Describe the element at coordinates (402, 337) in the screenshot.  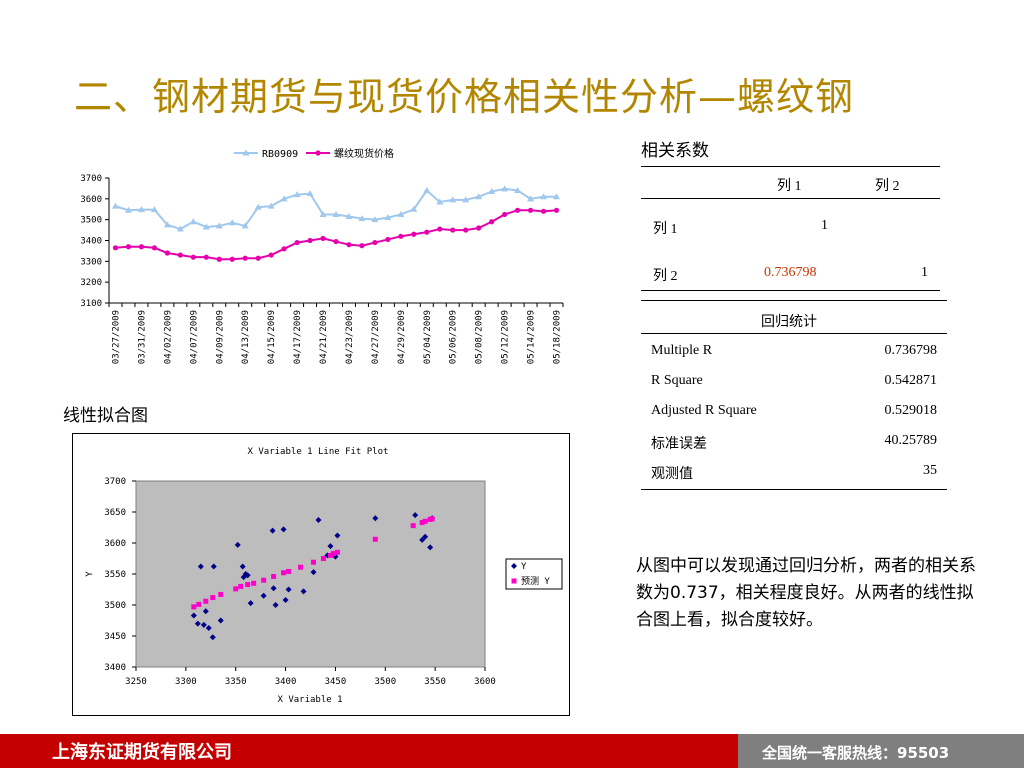
I see `x-tick-label: 04/29/2009` at that location.